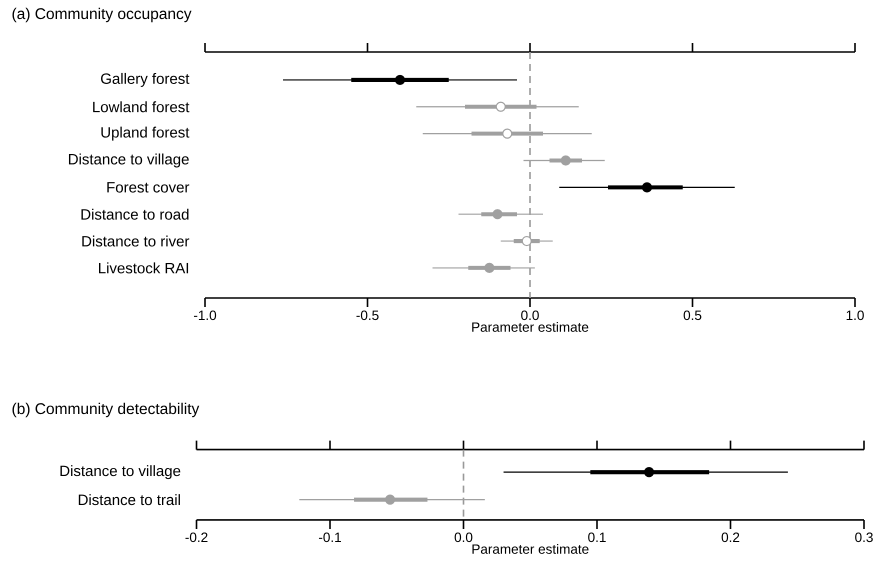 This screenshot has width=877, height=572. Describe the element at coordinates (145, 133) in the screenshot. I see `y-tick-label: Upland forest` at that location.